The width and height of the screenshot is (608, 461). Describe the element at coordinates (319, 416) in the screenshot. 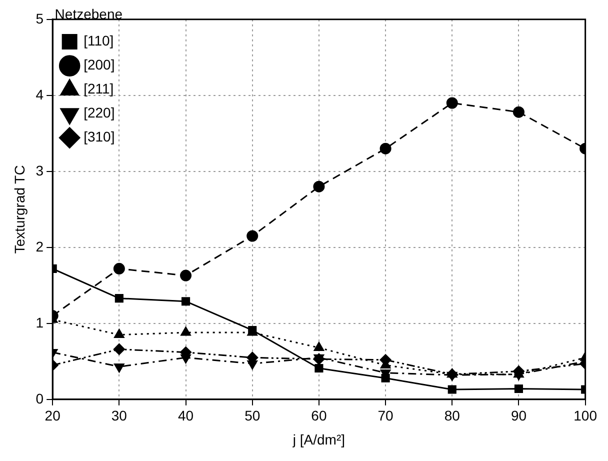

I see `x-tick-label: 60` at that location.